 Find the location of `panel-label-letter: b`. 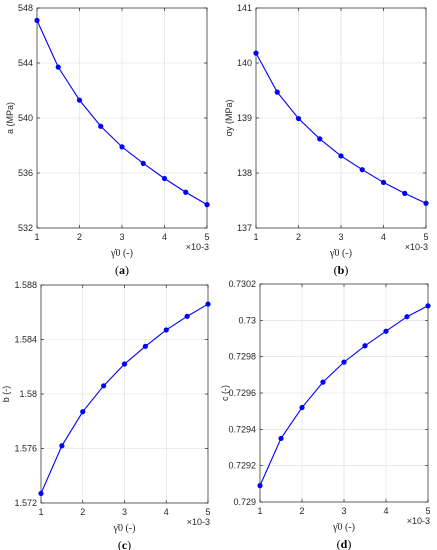

panel-label-letter: b is located at coordinates (341, 270).